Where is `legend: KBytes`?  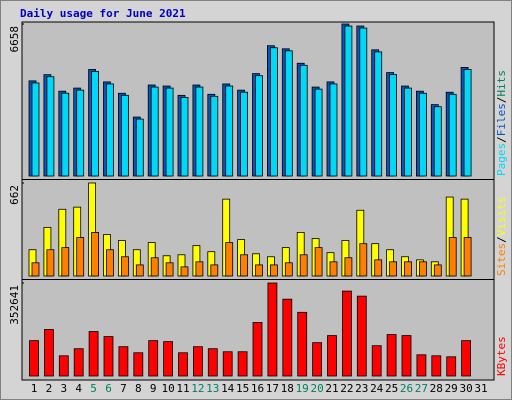 legend: KBytes is located at coordinates (501, 356).